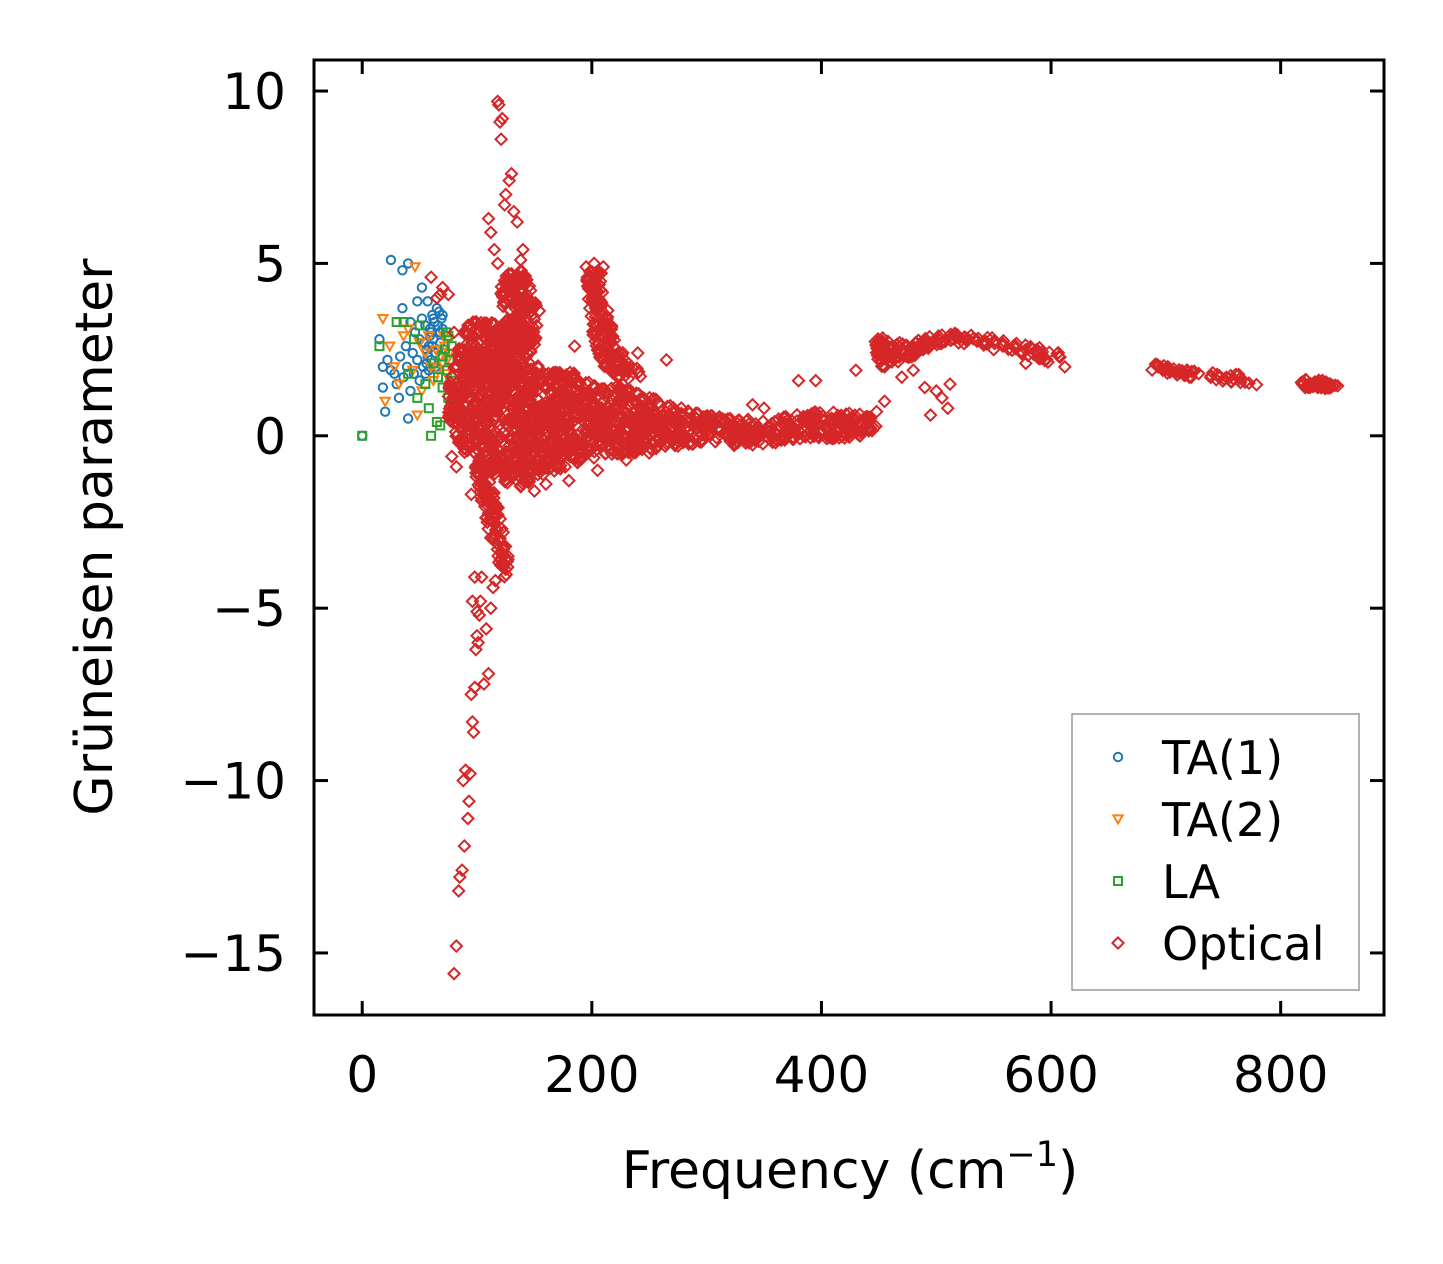 This screenshot has height=1264, width=1443. What do you see at coordinates (1191, 882) in the screenshot?
I see `legend-label: LA` at bounding box center [1191, 882].